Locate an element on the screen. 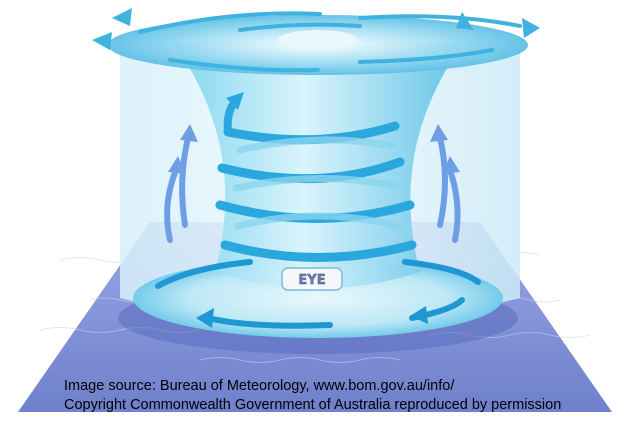  spiral-up-arm is located at coordinates (231, 115).